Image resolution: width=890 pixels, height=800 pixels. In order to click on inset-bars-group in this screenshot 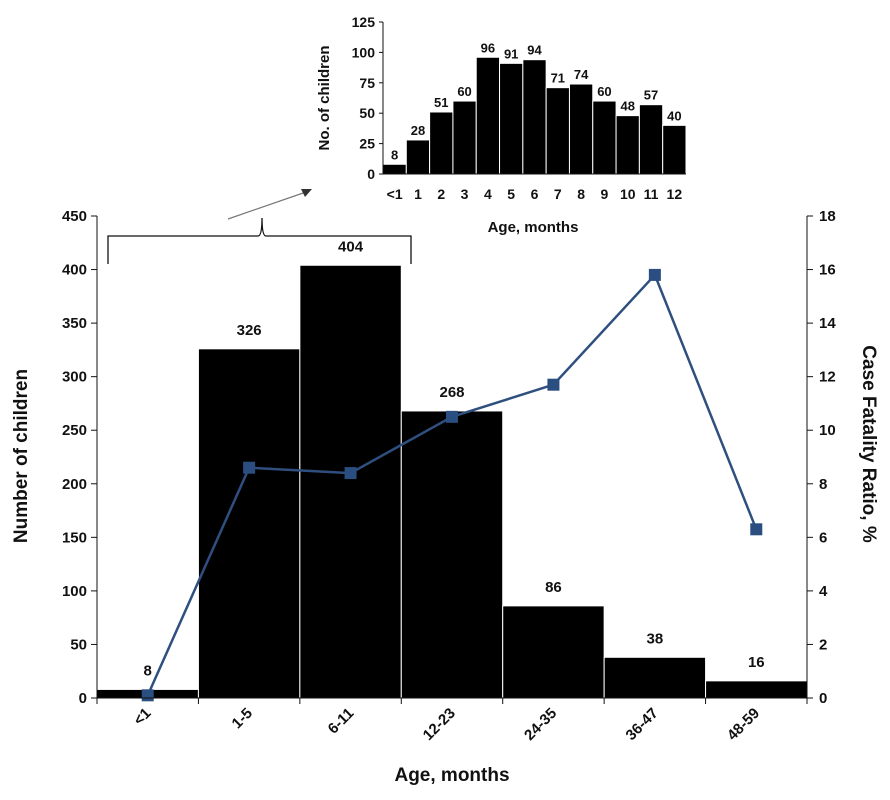, I will do `click(534, 115)`.